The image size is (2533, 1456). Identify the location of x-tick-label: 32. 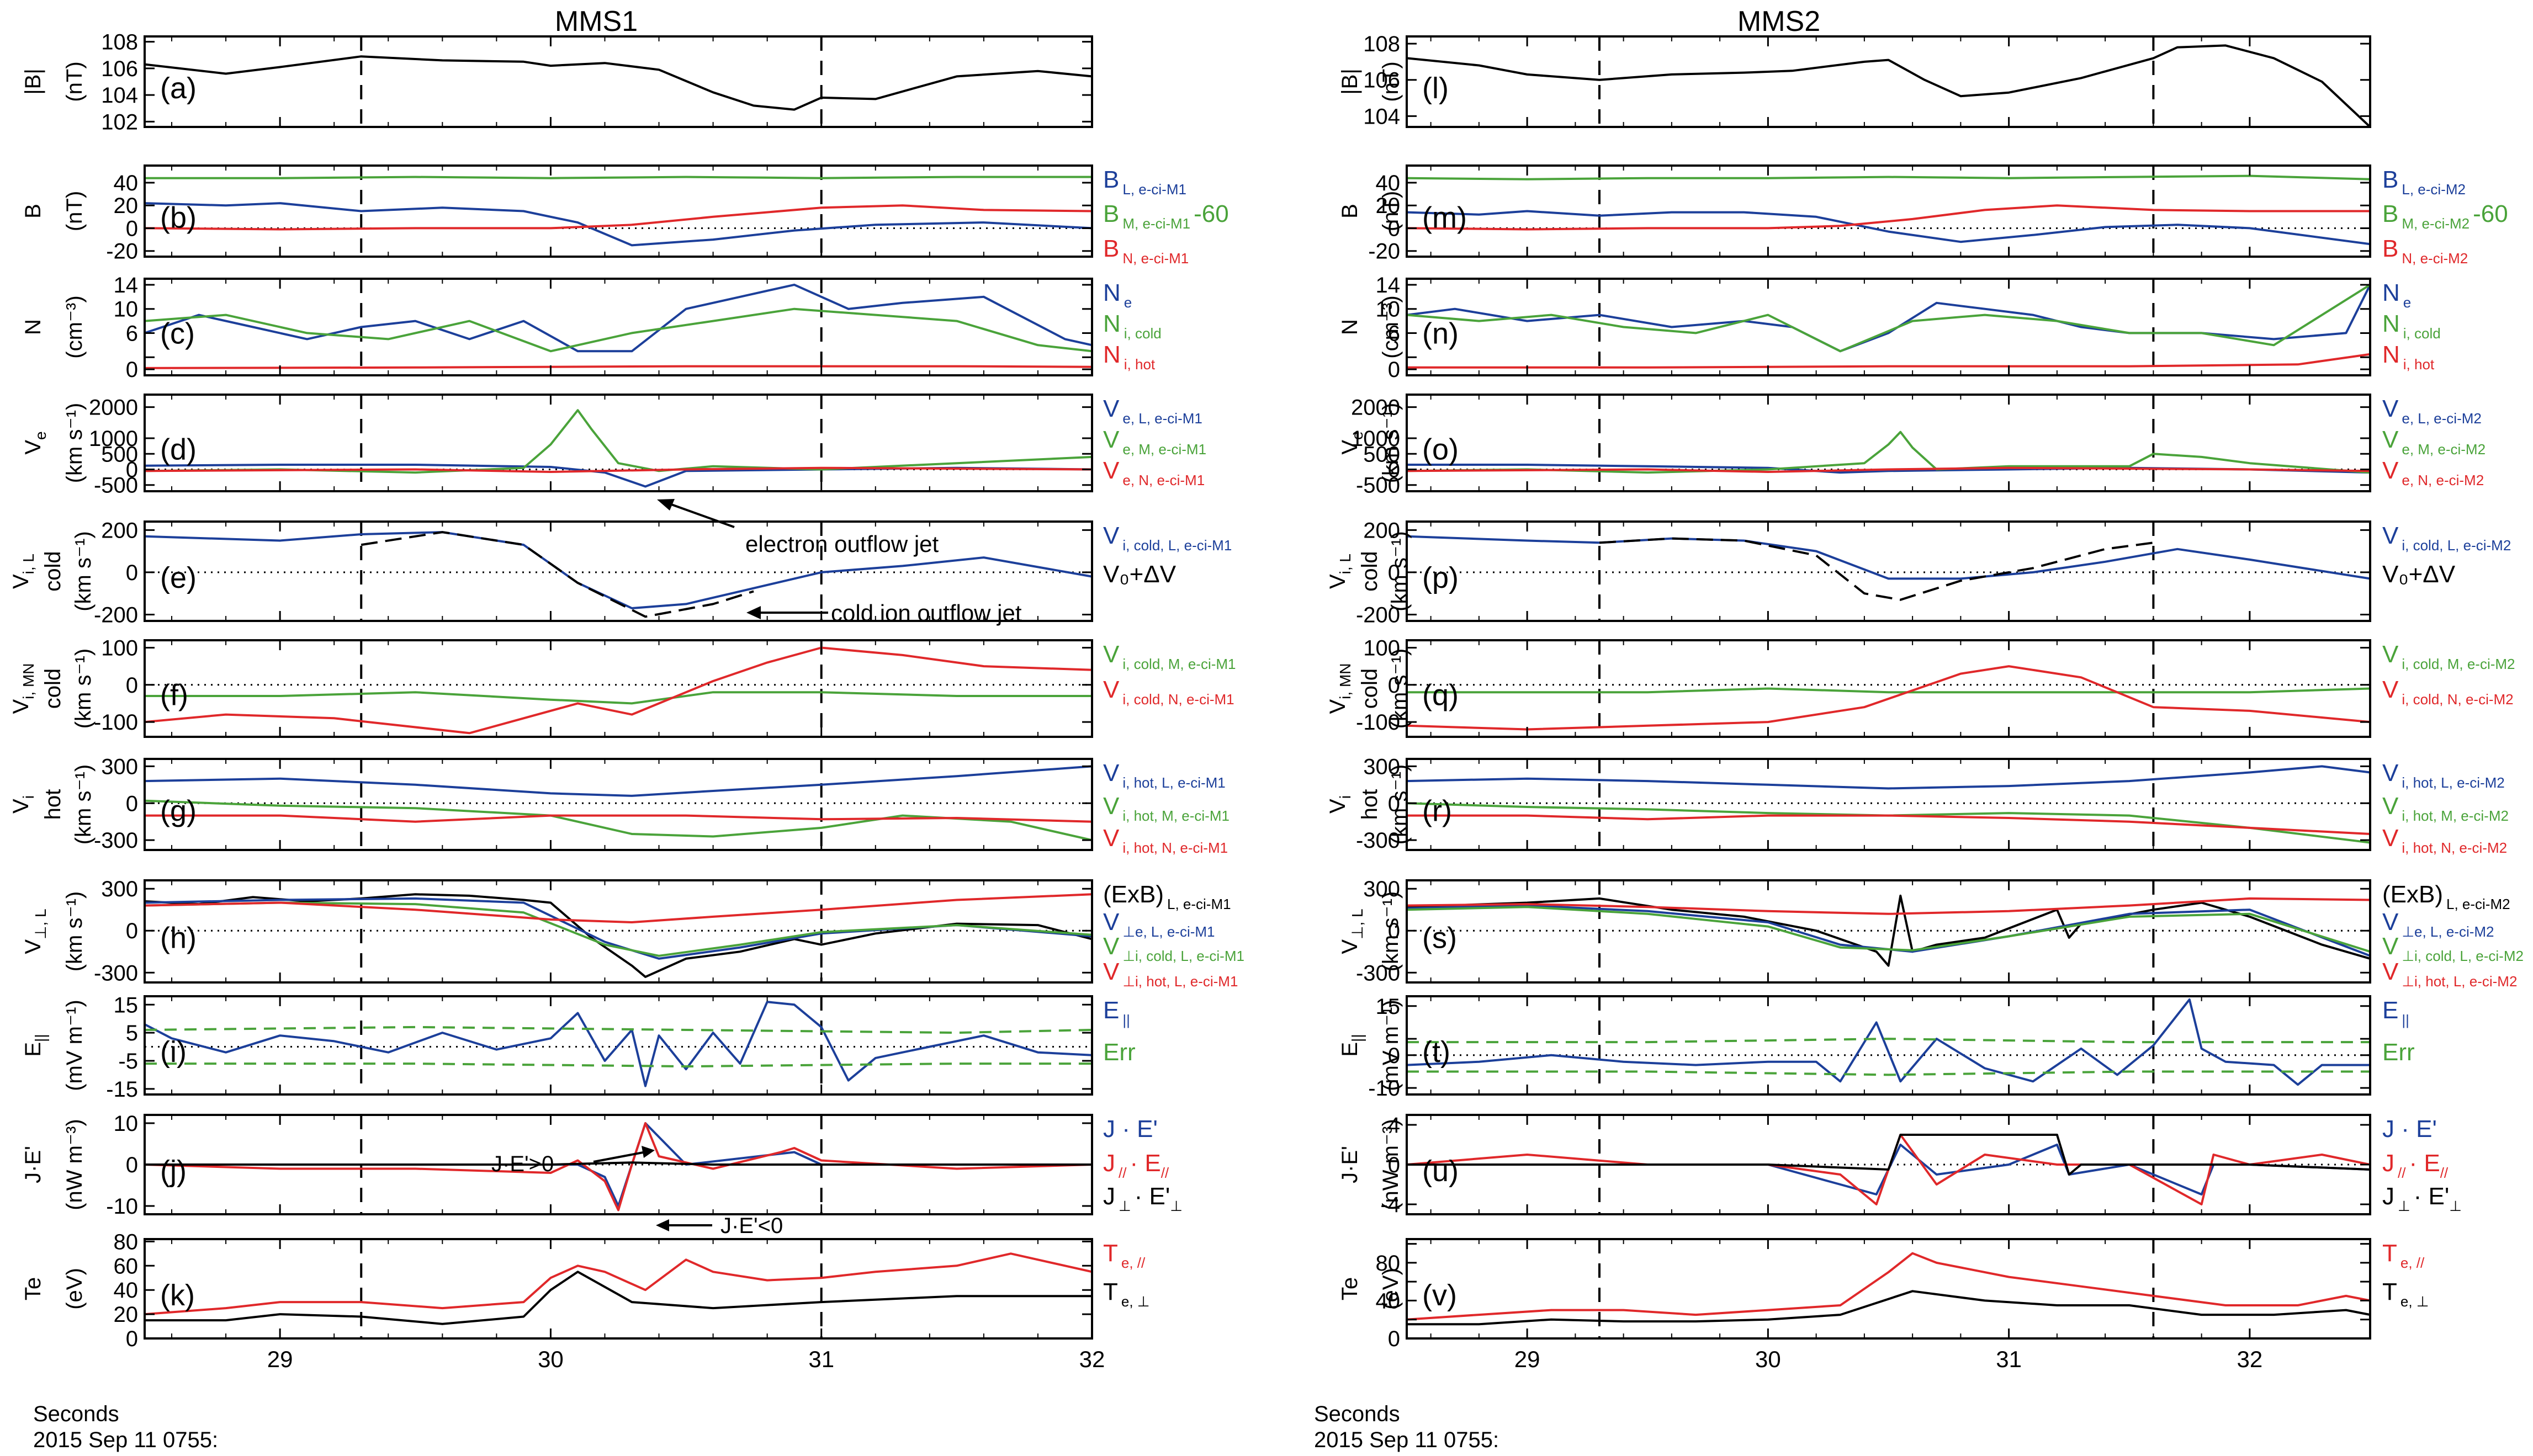
(2250, 1359).